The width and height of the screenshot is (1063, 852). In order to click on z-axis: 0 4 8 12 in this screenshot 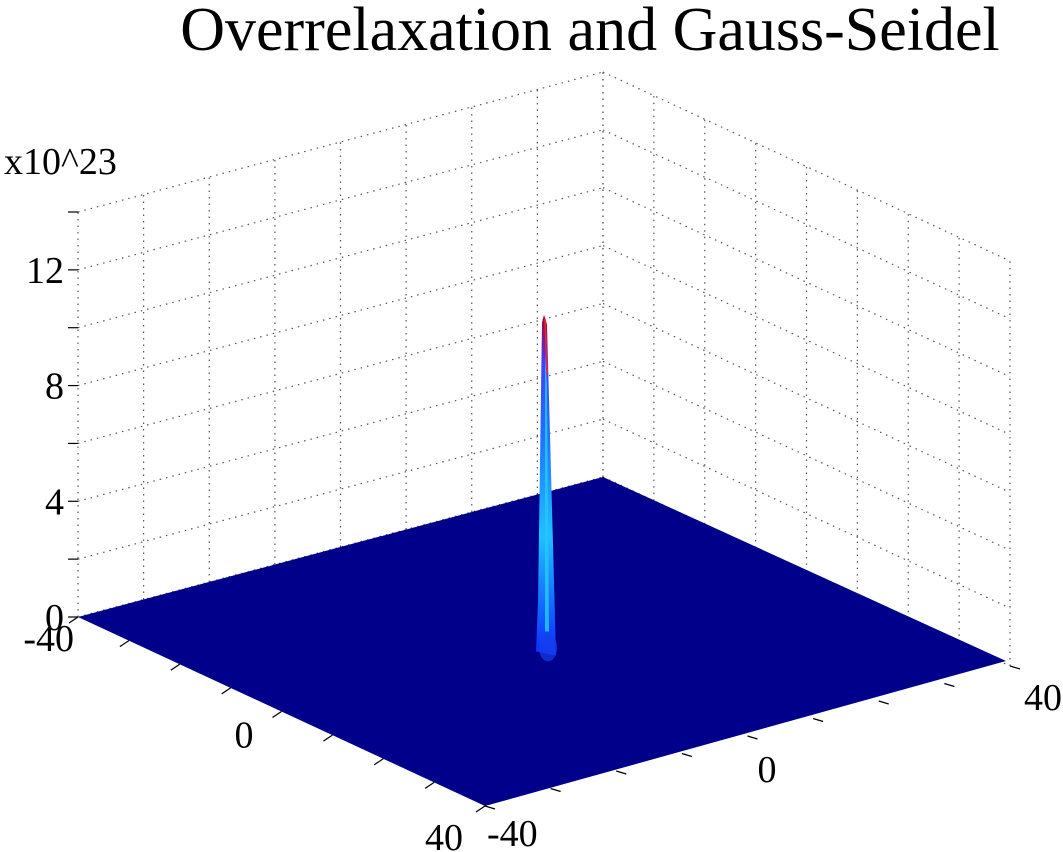, I will do `click(52, 425)`.